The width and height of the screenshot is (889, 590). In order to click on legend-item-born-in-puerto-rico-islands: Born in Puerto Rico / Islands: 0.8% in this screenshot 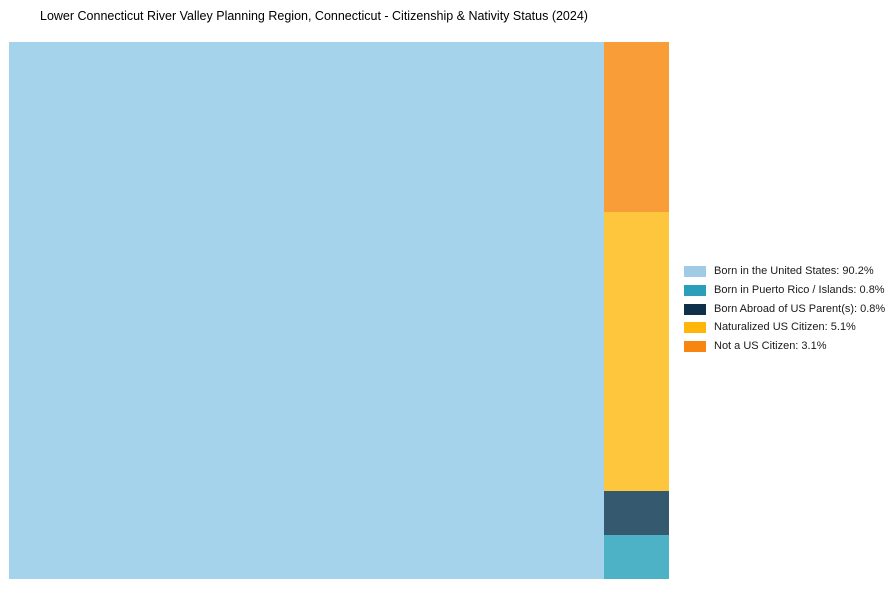, I will do `click(784, 290)`.